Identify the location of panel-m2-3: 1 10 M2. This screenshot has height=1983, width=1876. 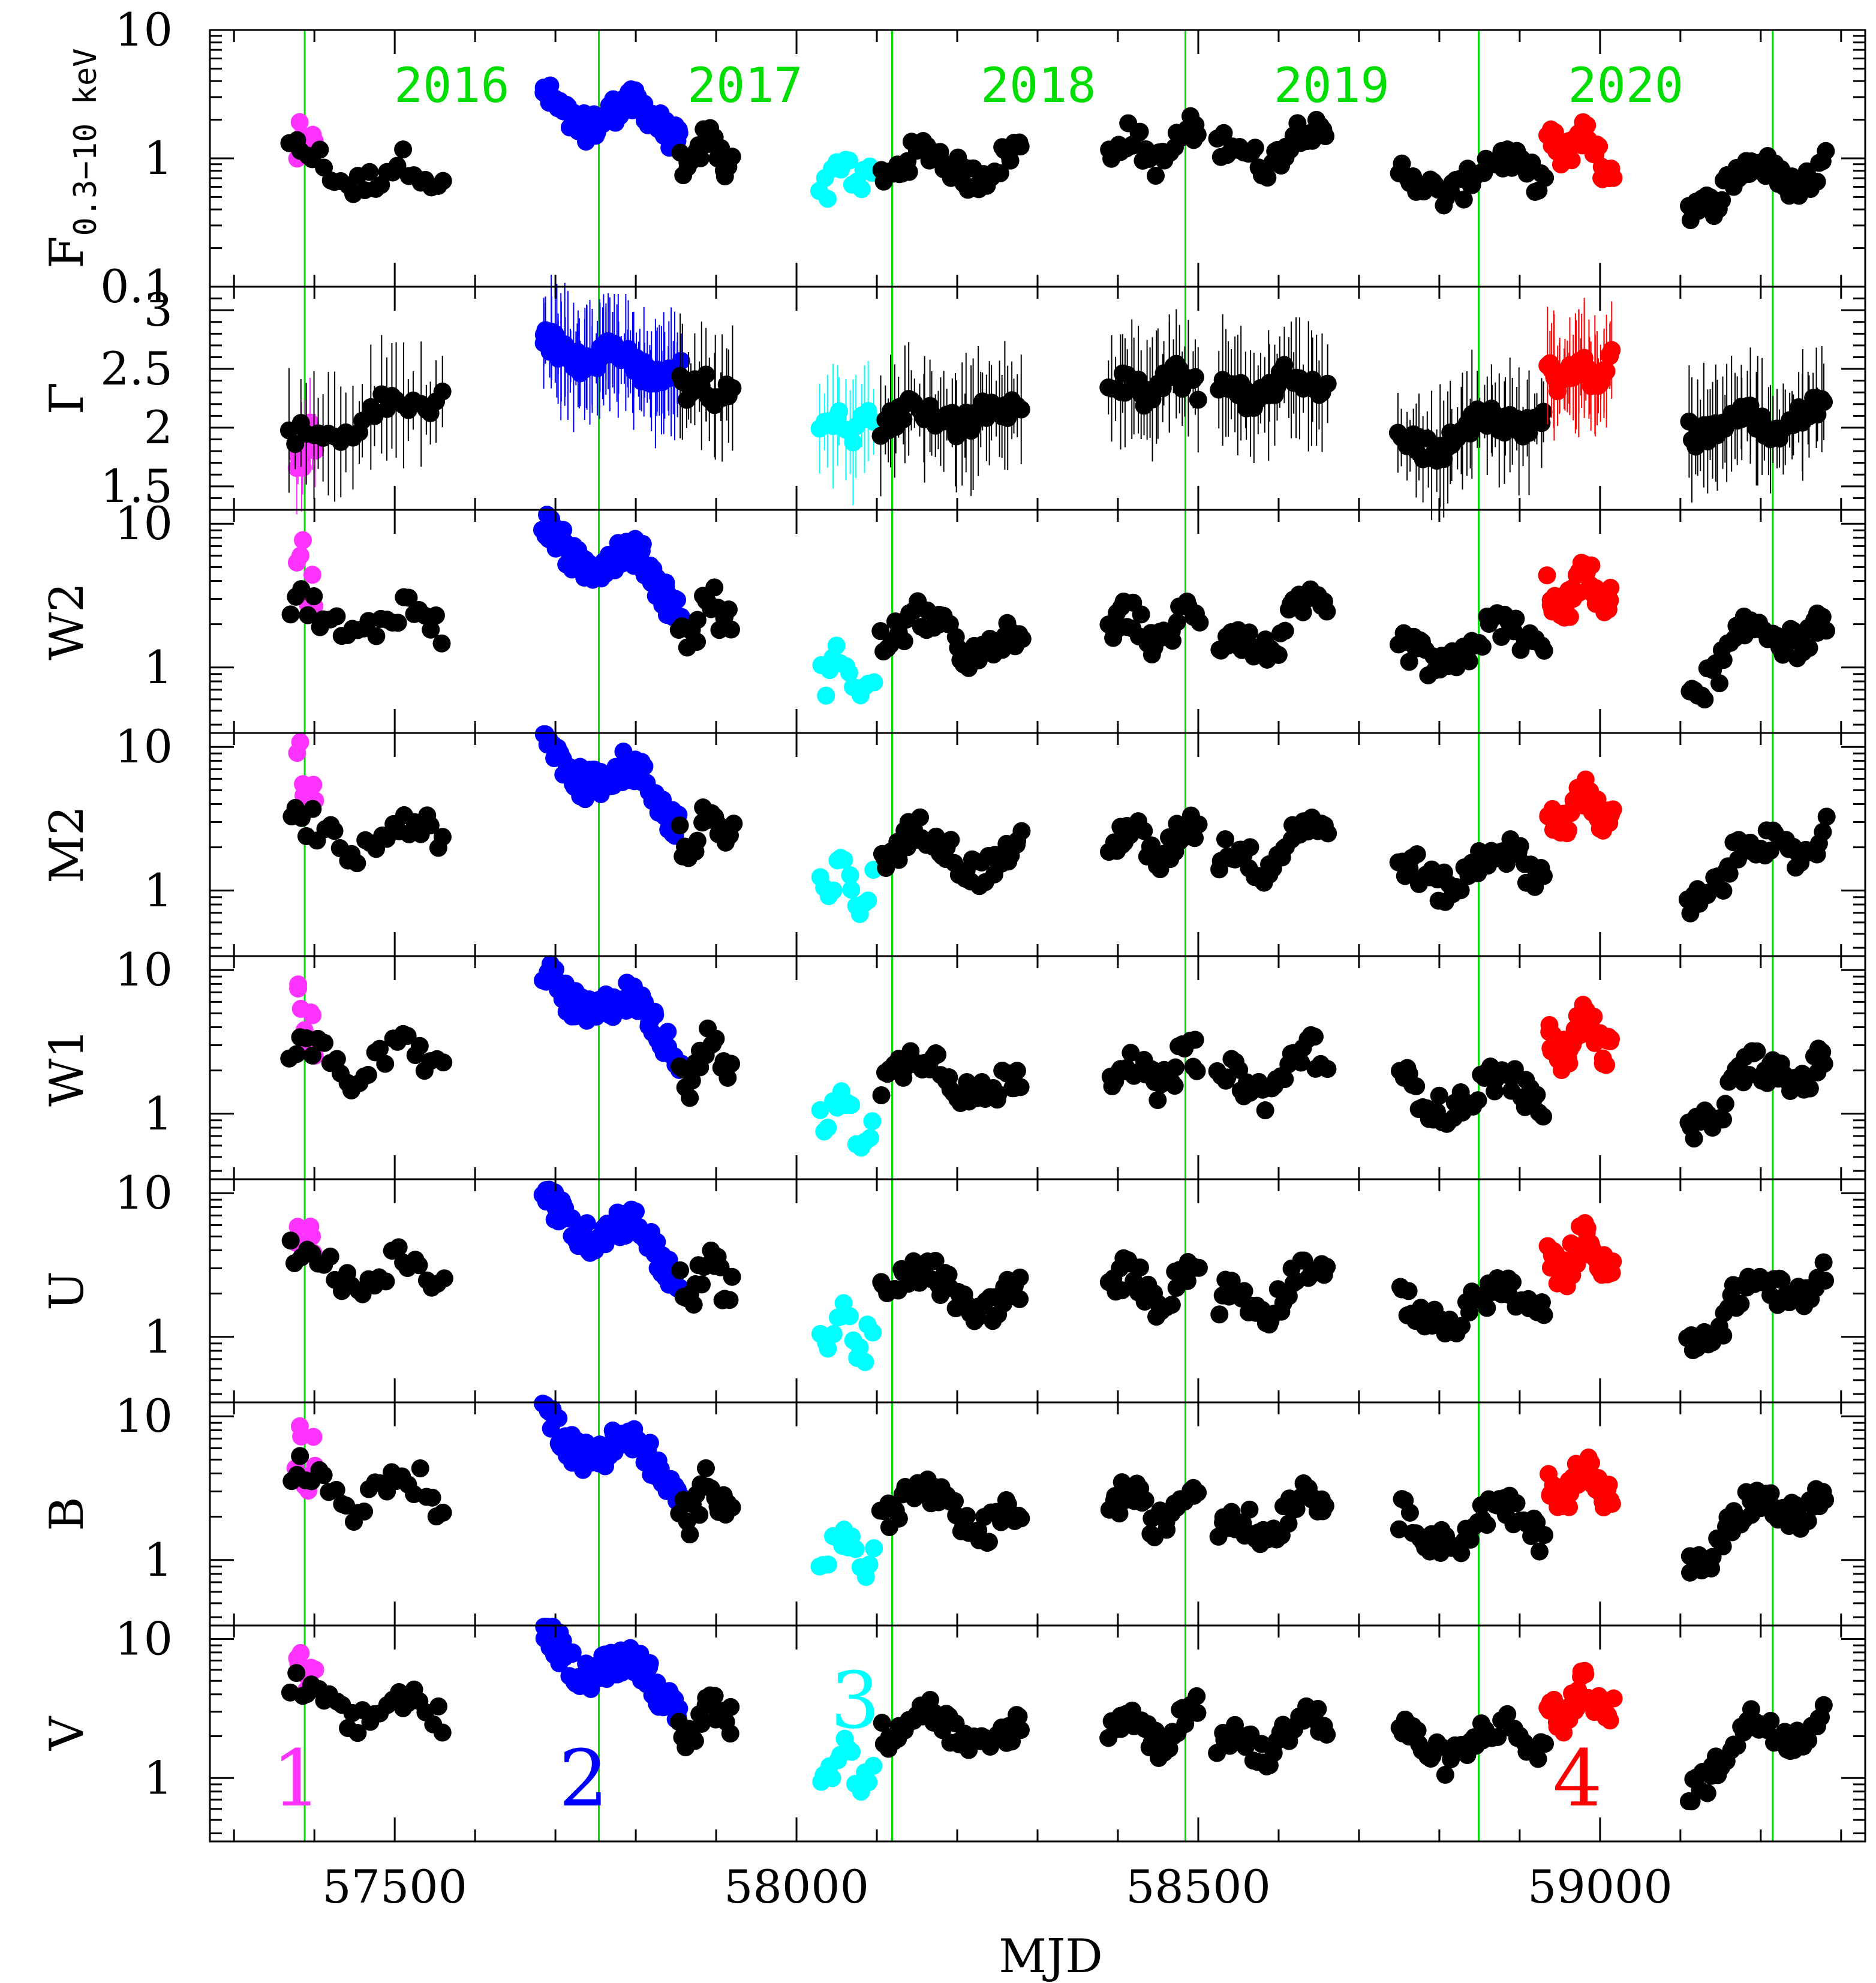
(953, 838).